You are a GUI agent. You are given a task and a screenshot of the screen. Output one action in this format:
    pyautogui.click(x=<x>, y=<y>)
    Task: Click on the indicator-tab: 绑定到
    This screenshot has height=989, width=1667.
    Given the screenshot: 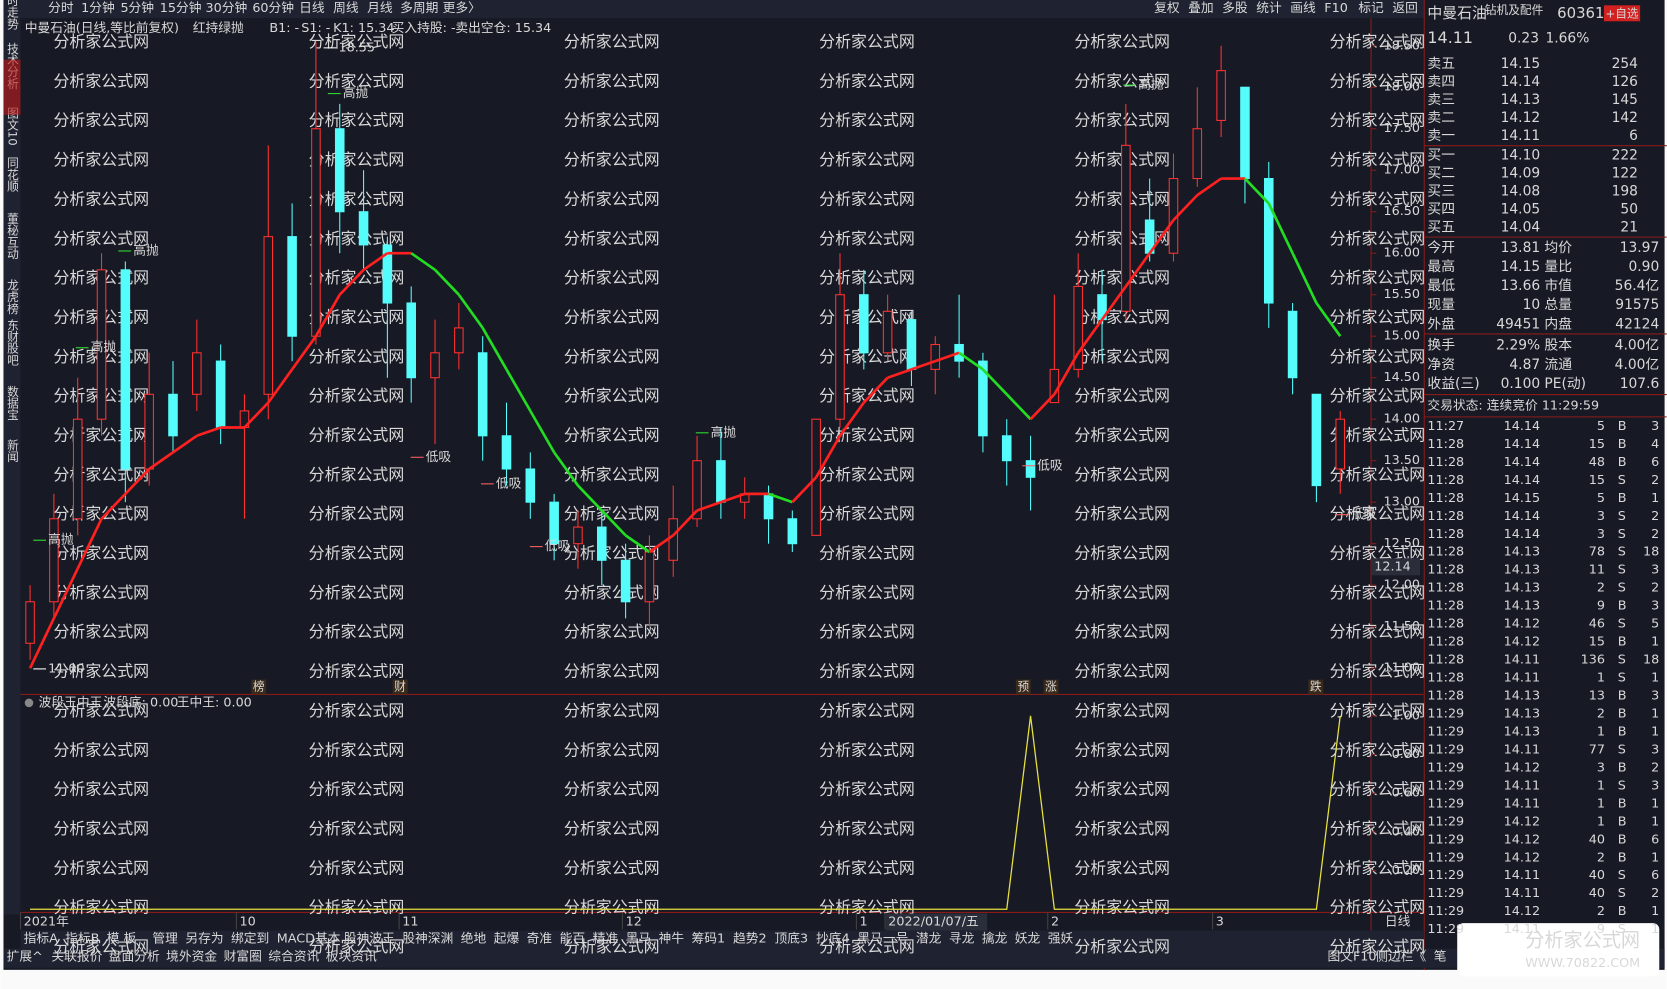 What is the action you would take?
    pyautogui.click(x=250, y=939)
    